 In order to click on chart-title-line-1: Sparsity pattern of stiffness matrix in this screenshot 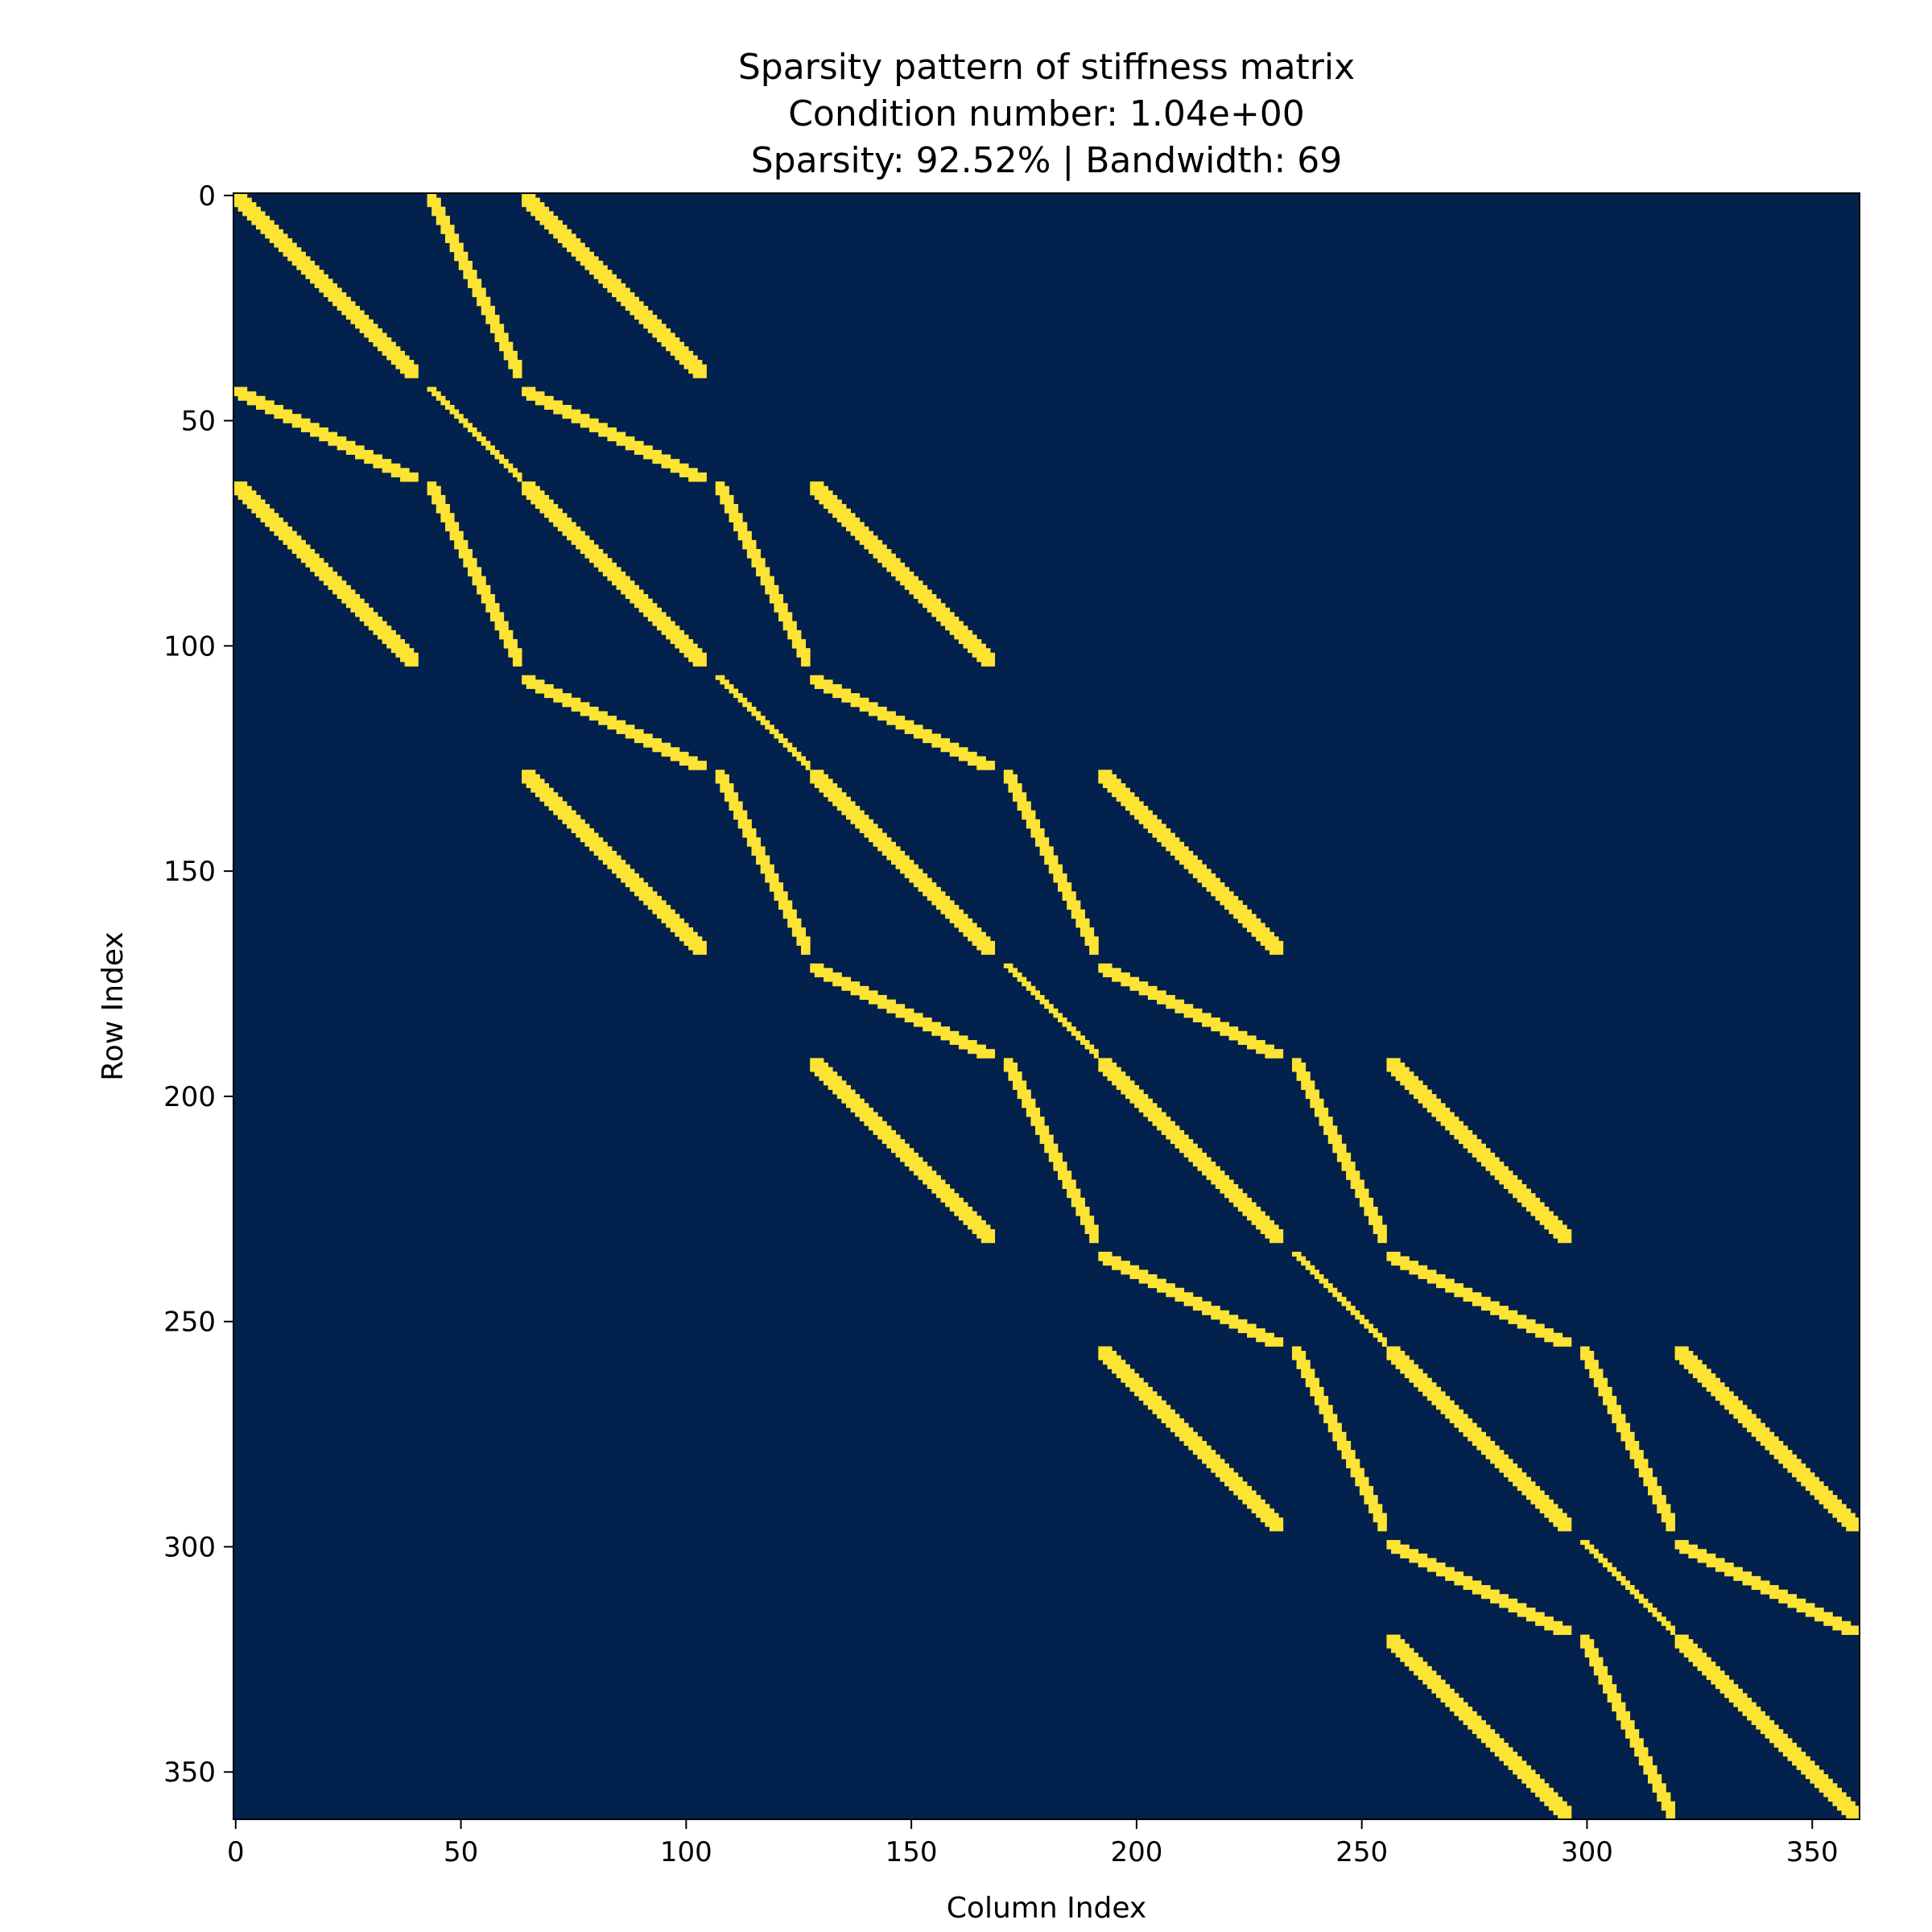, I will do `click(1046, 67)`.